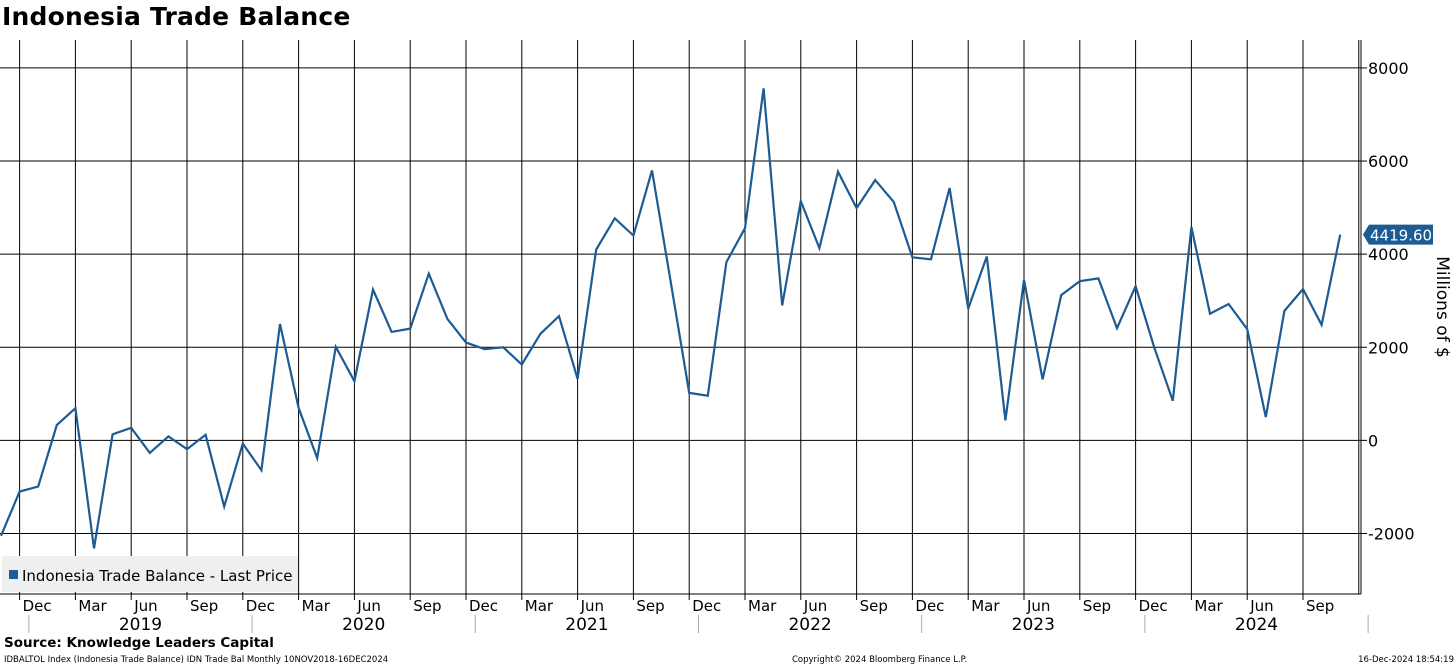 This screenshot has height=666, width=1456. What do you see at coordinates (1256, 625) in the screenshot?
I see `x-year-label: 2024` at bounding box center [1256, 625].